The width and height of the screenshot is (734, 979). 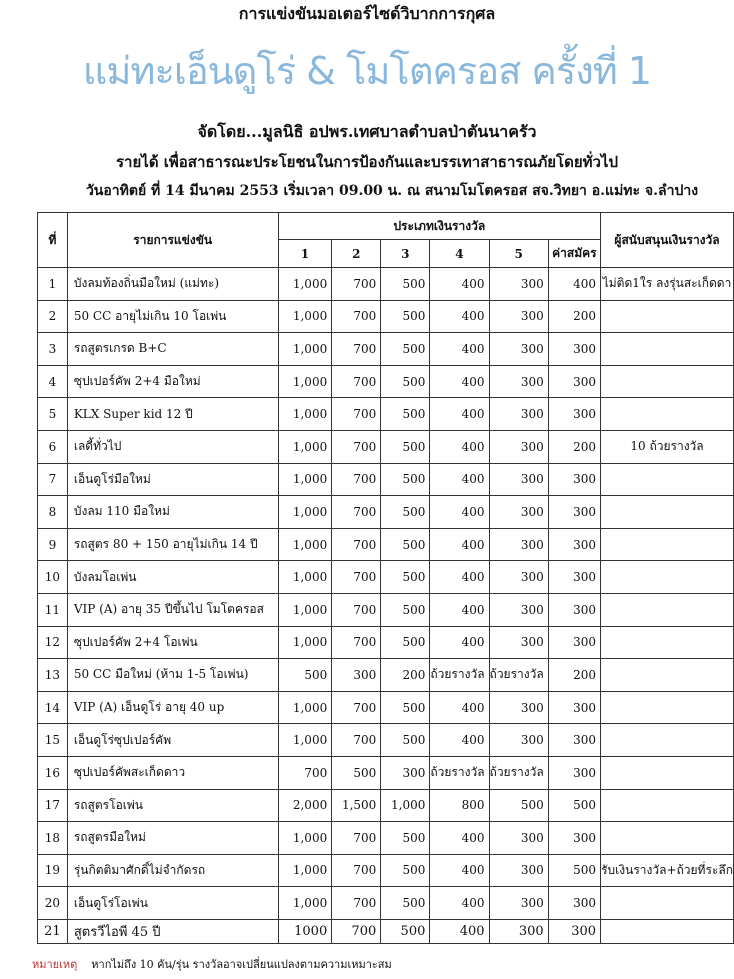 What do you see at coordinates (172, 240) in the screenshot?
I see `col-header: รายการแข่งขัน` at bounding box center [172, 240].